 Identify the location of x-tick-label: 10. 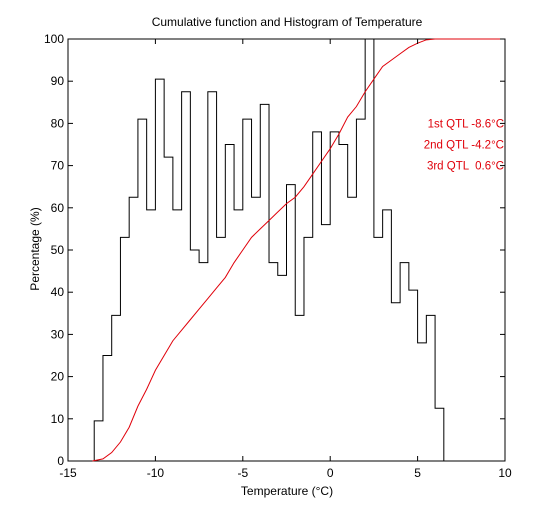
(505, 473).